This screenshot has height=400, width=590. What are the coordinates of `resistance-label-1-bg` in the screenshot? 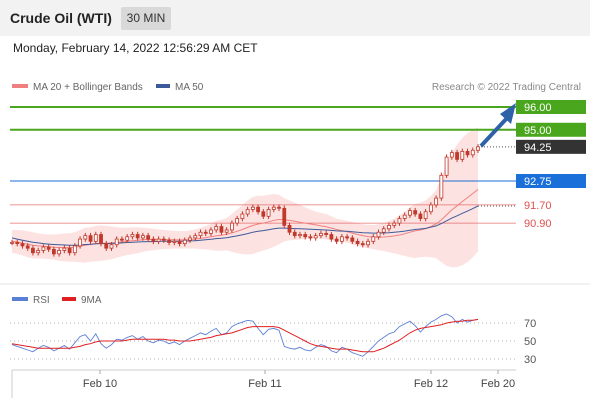 It's located at (551, 129).